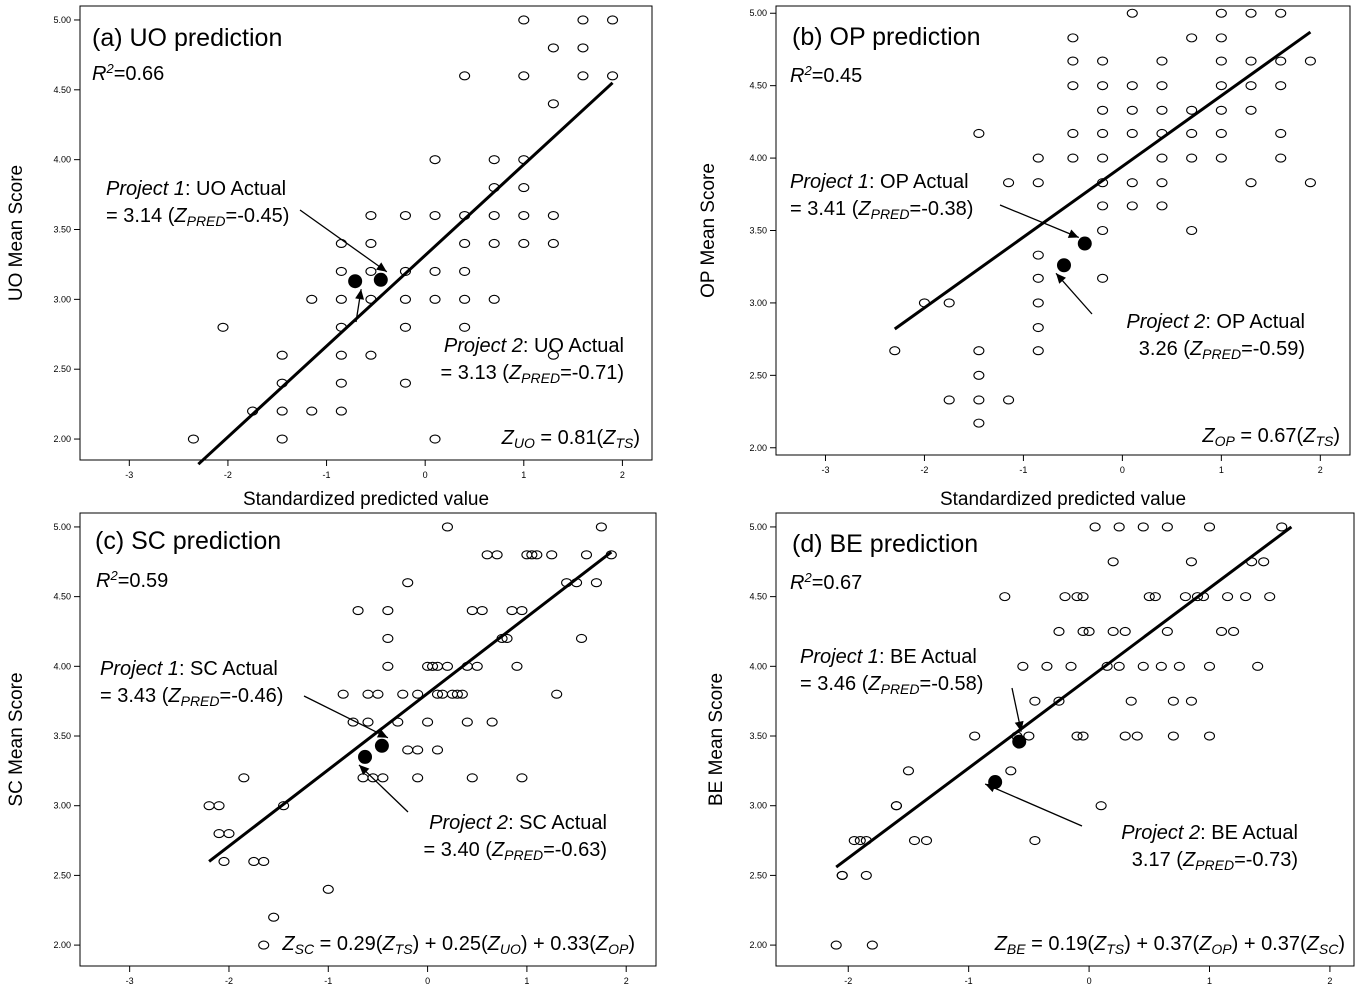 The height and width of the screenshot is (994, 1364). I want to click on project-label: Project 2: UO Actual, so click(534, 346).